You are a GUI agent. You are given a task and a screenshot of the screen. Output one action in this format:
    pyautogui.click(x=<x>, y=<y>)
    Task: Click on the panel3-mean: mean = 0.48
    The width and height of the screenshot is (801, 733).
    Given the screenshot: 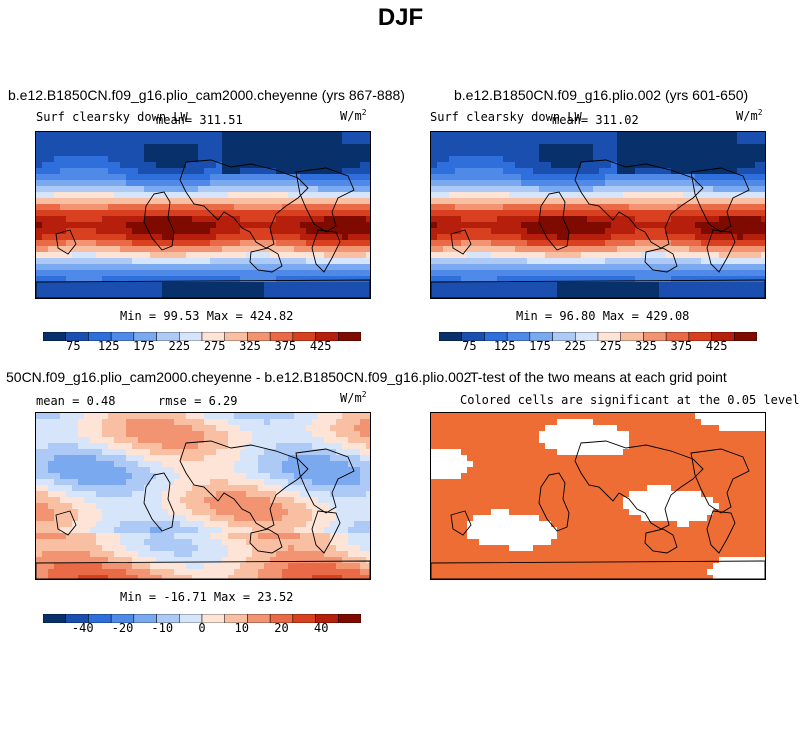 What is the action you would take?
    pyautogui.click(x=76, y=401)
    